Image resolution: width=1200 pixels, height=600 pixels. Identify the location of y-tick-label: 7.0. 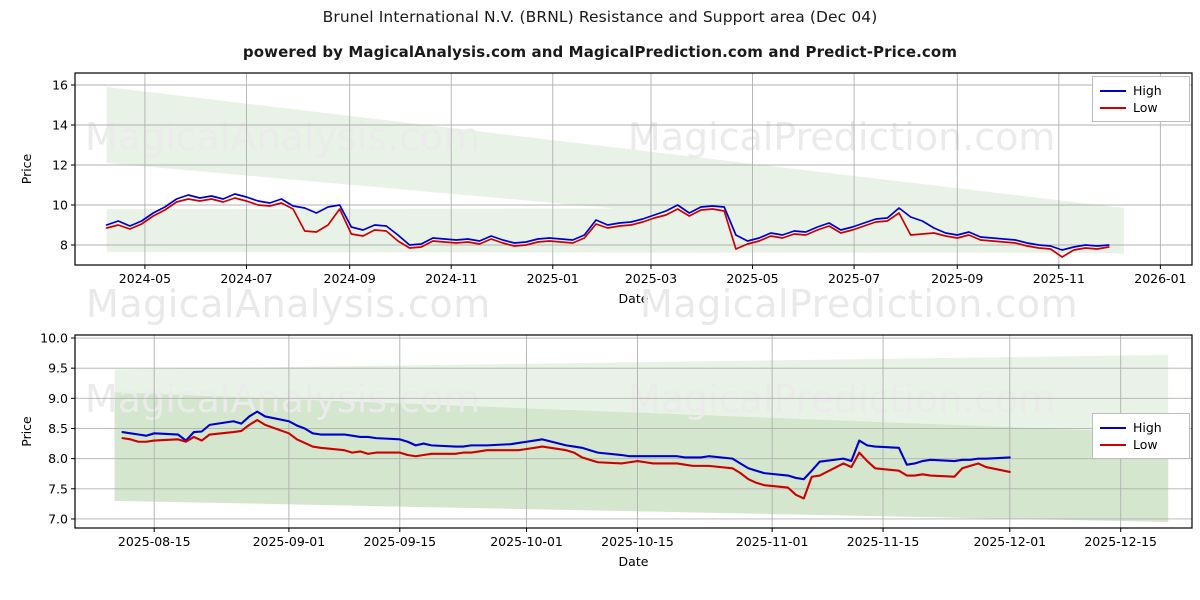
(58, 518).